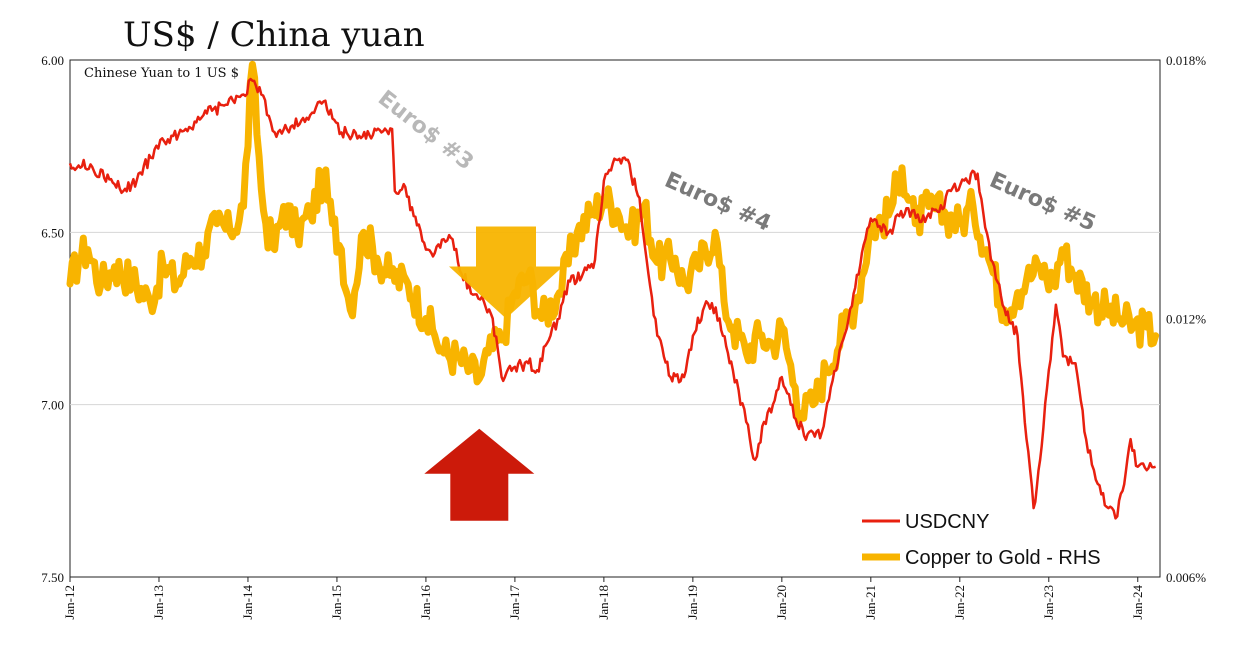  What do you see at coordinates (1186, 319) in the screenshot?
I see `y-tick-right-label: 0.012%` at bounding box center [1186, 319].